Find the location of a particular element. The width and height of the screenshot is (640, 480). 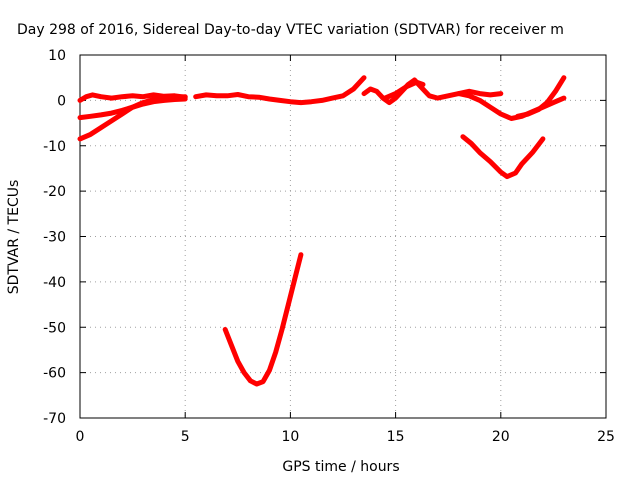

x-tick-label: 5 is located at coordinates (185, 437).